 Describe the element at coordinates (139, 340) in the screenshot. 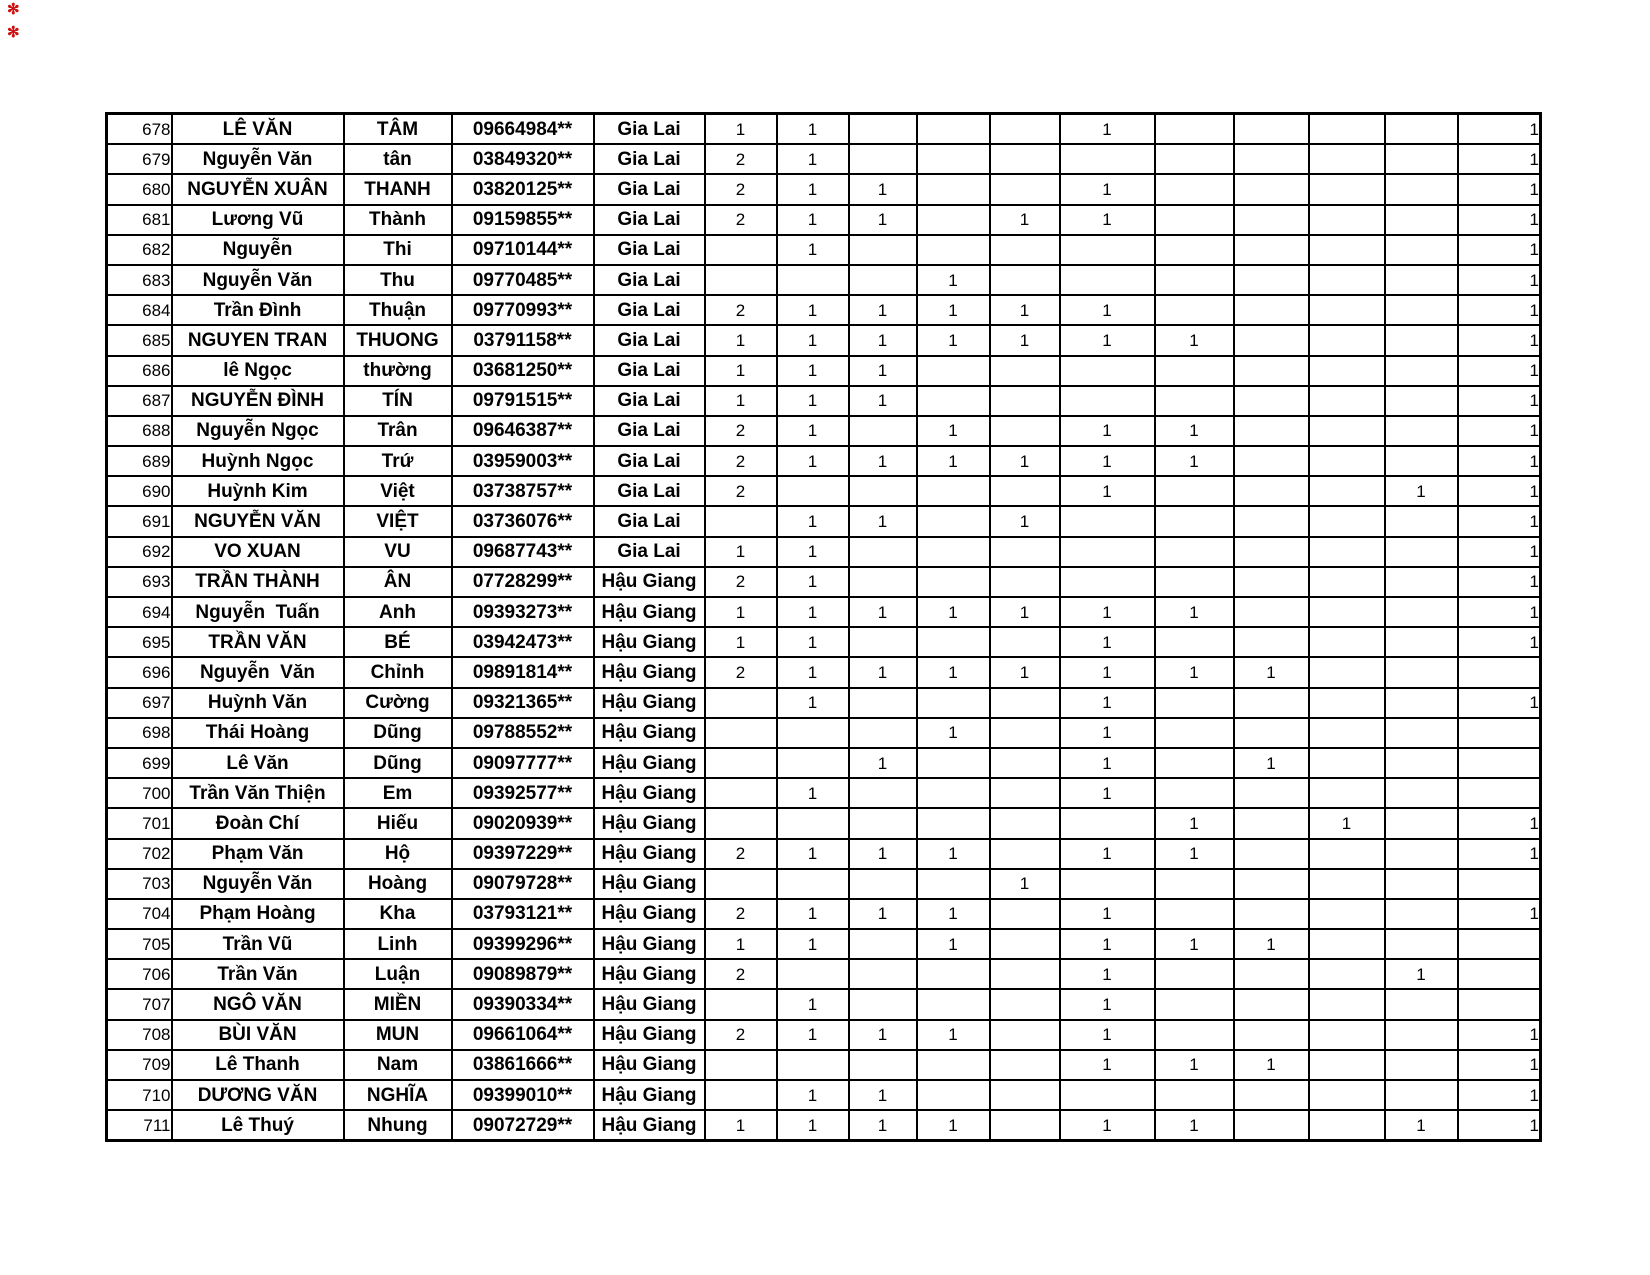

I see `row-number-cell: 685` at that location.